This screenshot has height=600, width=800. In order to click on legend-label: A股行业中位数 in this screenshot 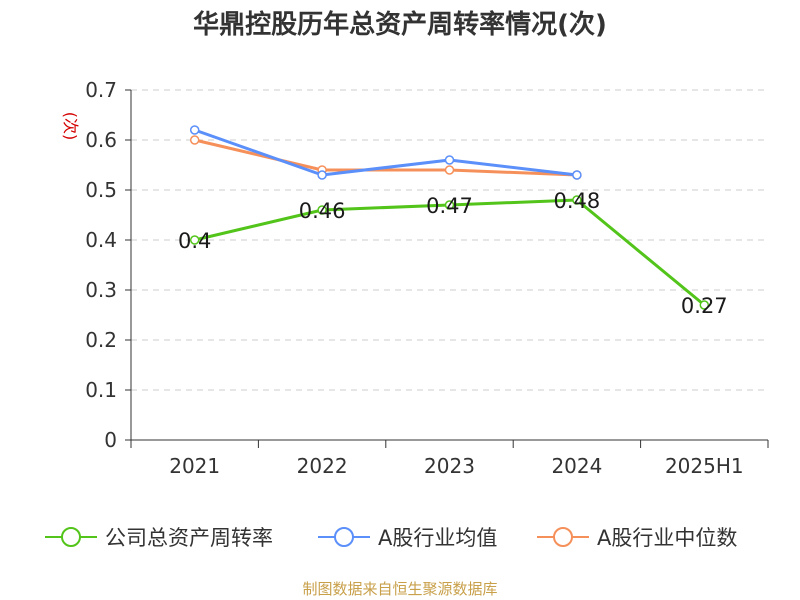, I will do `click(667, 538)`.